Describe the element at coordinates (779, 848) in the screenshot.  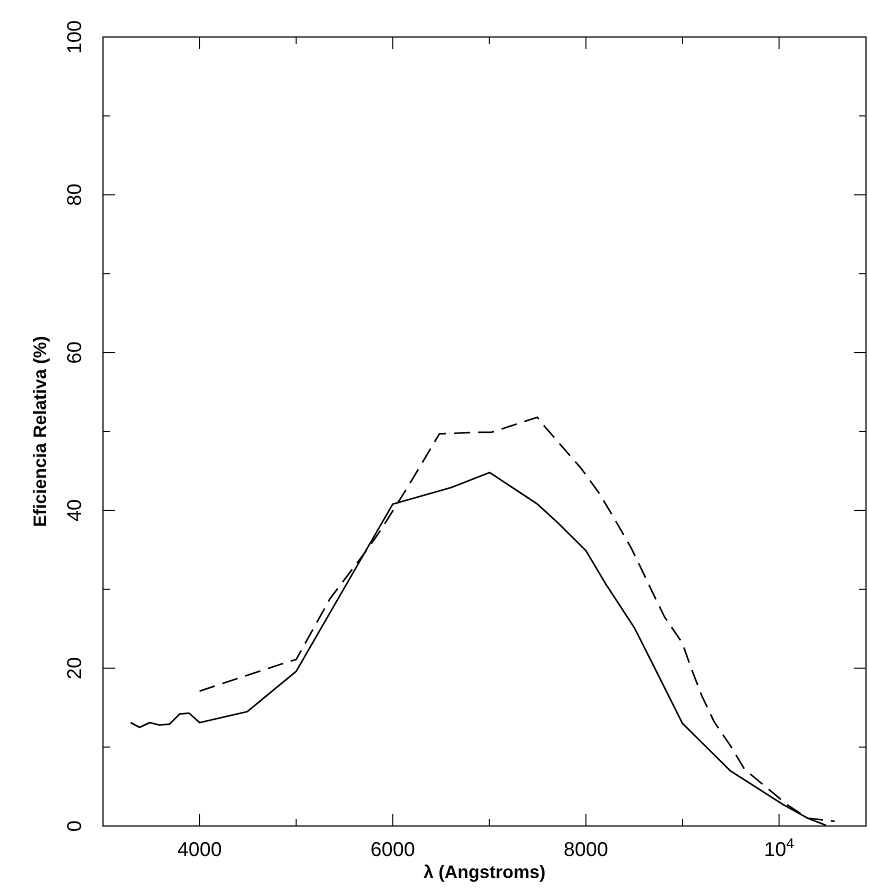
I see `x-tick-label: 10$^{4}$` at that location.